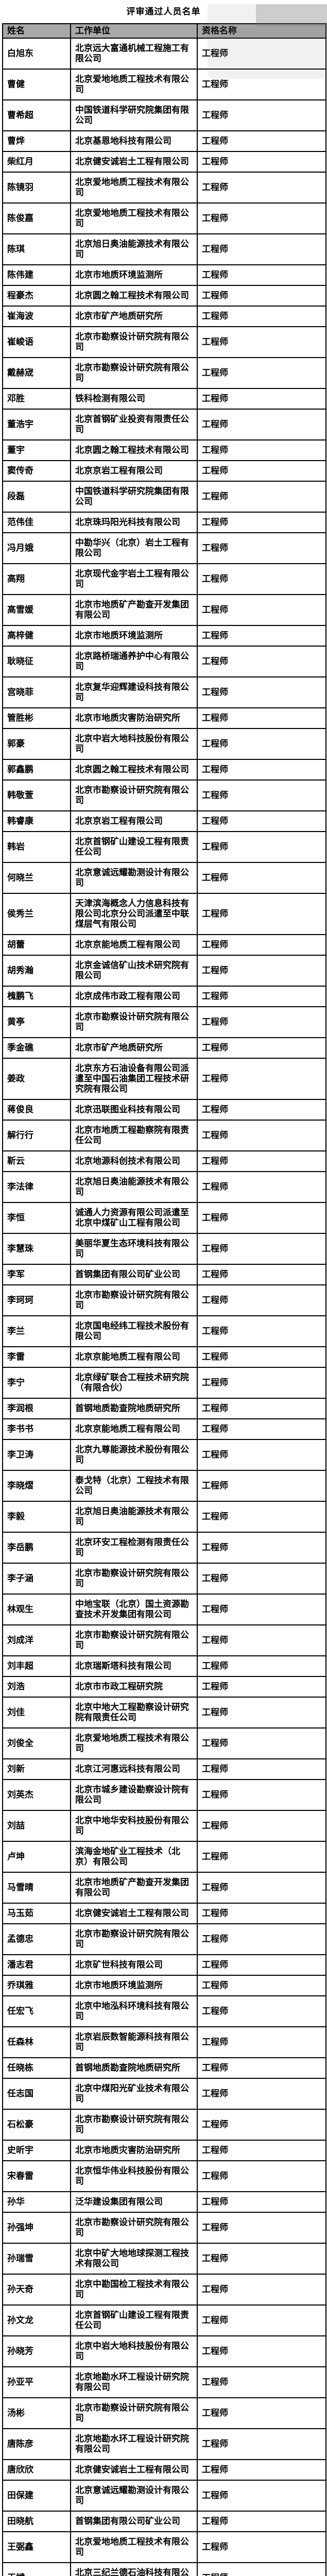  I want to click on name-cell: 郭鑫鹏, so click(36, 770).